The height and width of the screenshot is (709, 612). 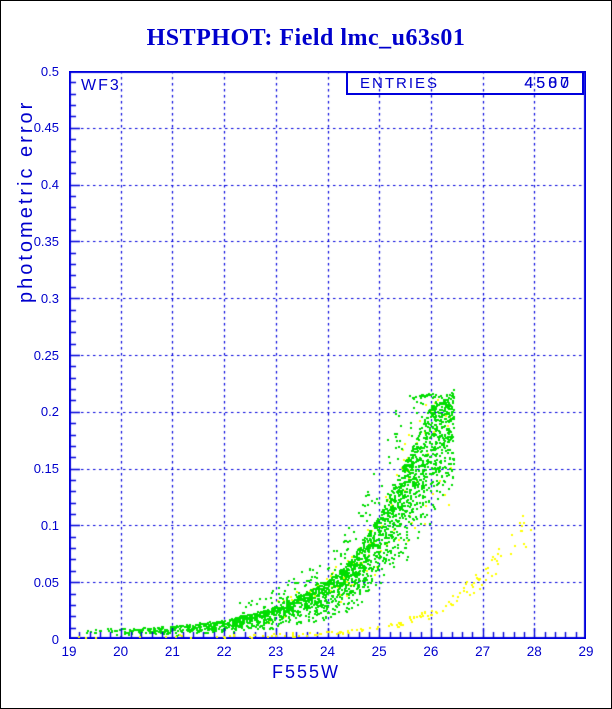 What do you see at coordinates (400, 83) in the screenshot?
I see `stats-entries-label: ENTRIES` at bounding box center [400, 83].